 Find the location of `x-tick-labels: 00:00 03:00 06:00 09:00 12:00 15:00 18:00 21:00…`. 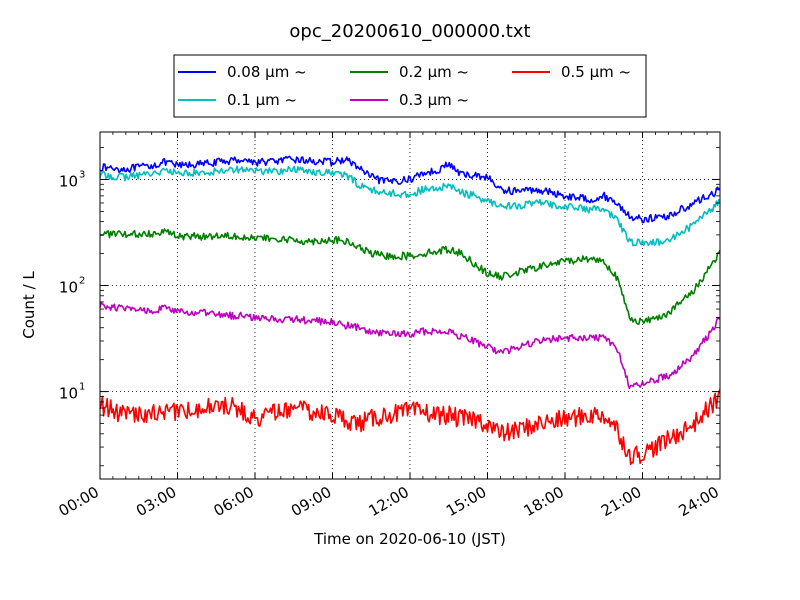

x-tick-labels: 00:00 03:00 06:00 09:00 12:00 15:00 18:00 21:00… is located at coordinates (389, 501).